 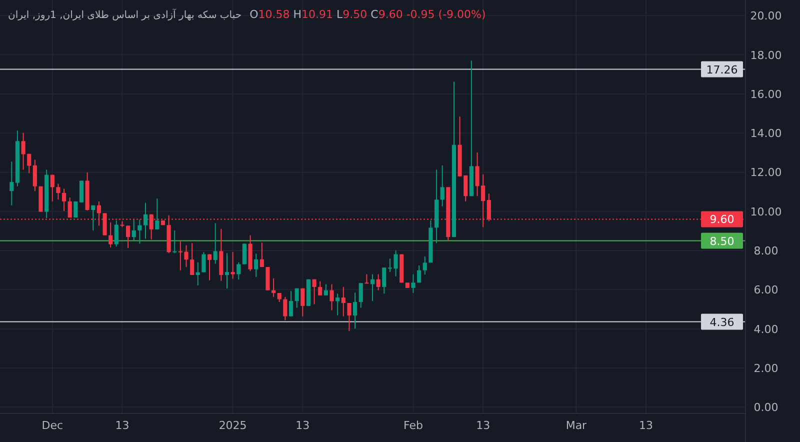 I want to click on ref-line-label: 8.50, so click(x=722, y=241).